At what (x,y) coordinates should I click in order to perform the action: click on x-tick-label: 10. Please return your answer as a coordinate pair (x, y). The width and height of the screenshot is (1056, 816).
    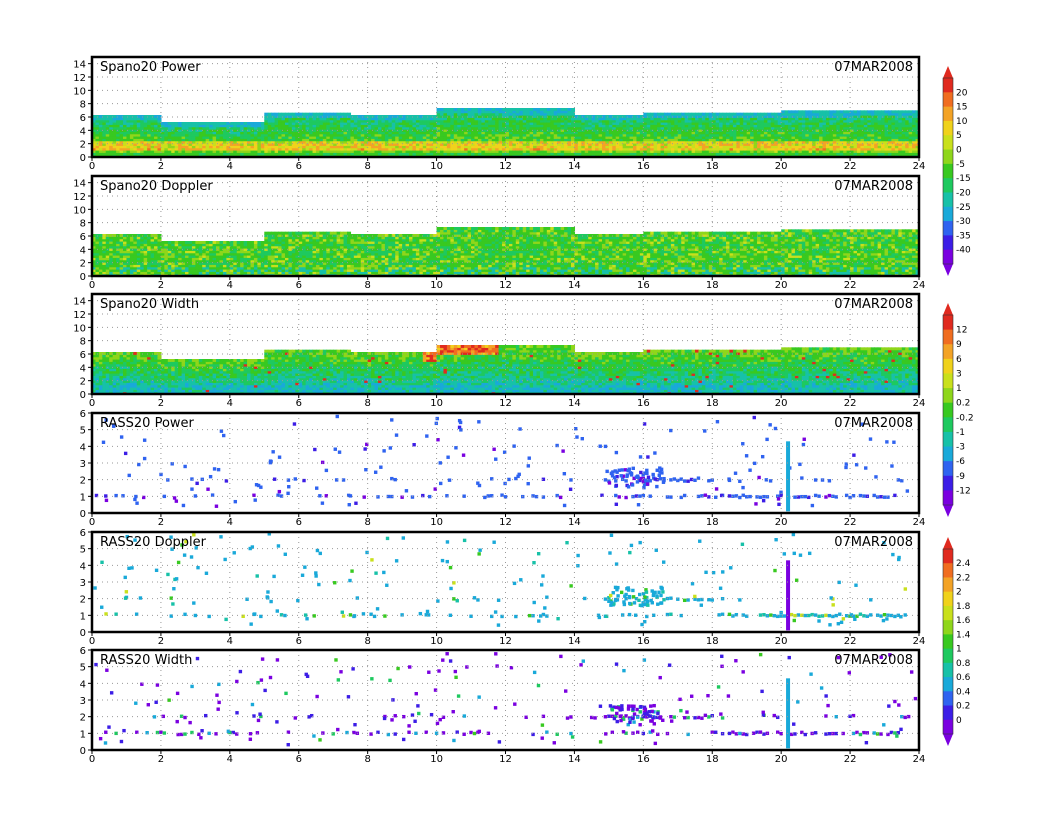
    Looking at the image, I should click on (436, 166).